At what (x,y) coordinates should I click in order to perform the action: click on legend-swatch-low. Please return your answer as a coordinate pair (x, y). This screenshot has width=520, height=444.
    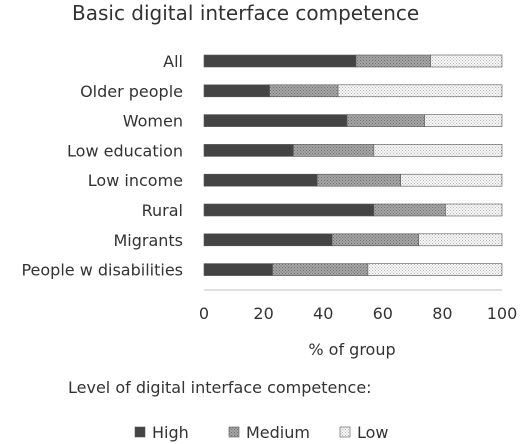
    Looking at the image, I should click on (345, 432).